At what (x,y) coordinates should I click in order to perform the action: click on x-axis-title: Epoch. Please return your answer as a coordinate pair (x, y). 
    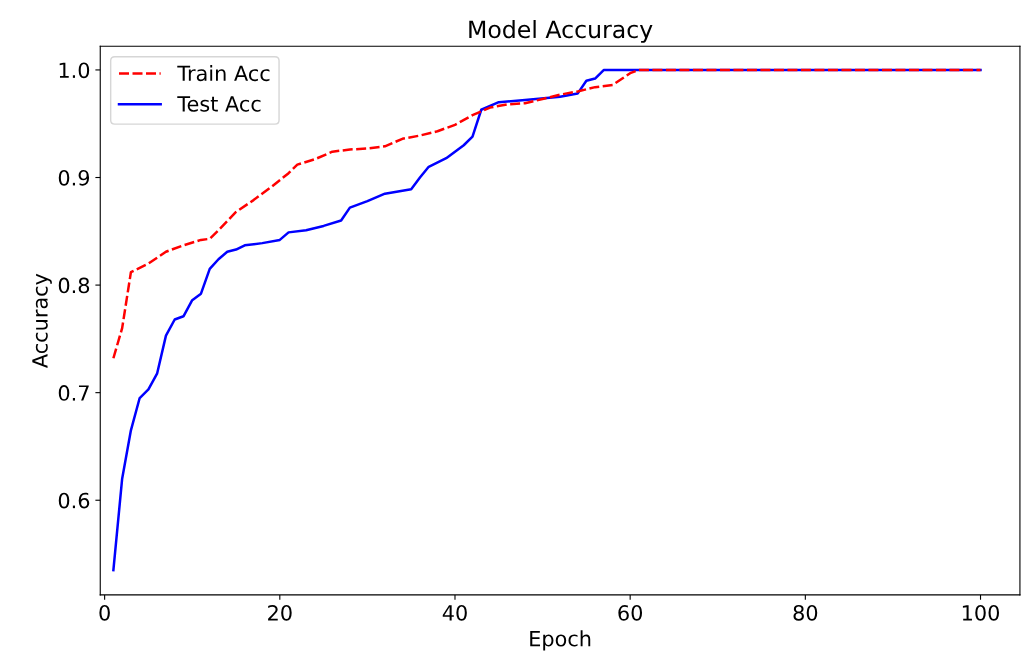
    Looking at the image, I should click on (560, 640).